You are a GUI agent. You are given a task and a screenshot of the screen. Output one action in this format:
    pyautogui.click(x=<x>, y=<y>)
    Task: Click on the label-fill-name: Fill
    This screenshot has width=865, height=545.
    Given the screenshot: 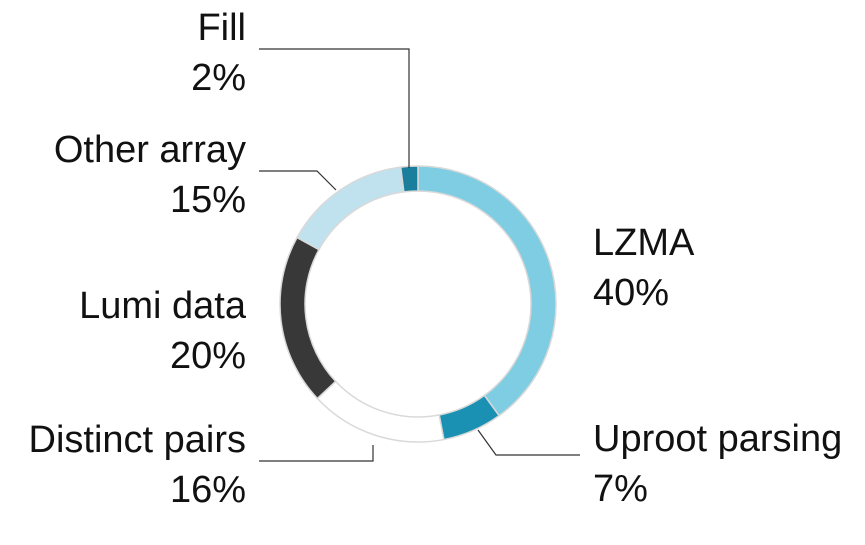 What is the action you would take?
    pyautogui.click(x=221, y=28)
    